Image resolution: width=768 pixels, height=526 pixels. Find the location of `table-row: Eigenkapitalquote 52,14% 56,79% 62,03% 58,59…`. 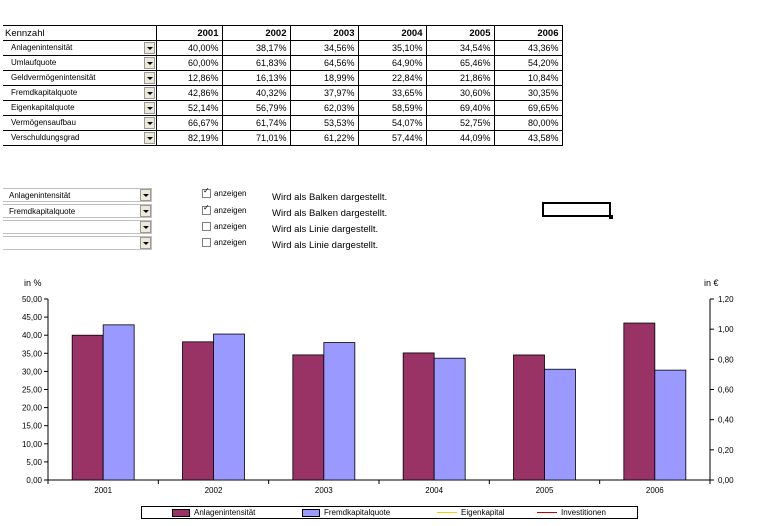

table-row: Eigenkapitalquote 52,14% 56,79% 62,03% 58,59… is located at coordinates (283, 108).